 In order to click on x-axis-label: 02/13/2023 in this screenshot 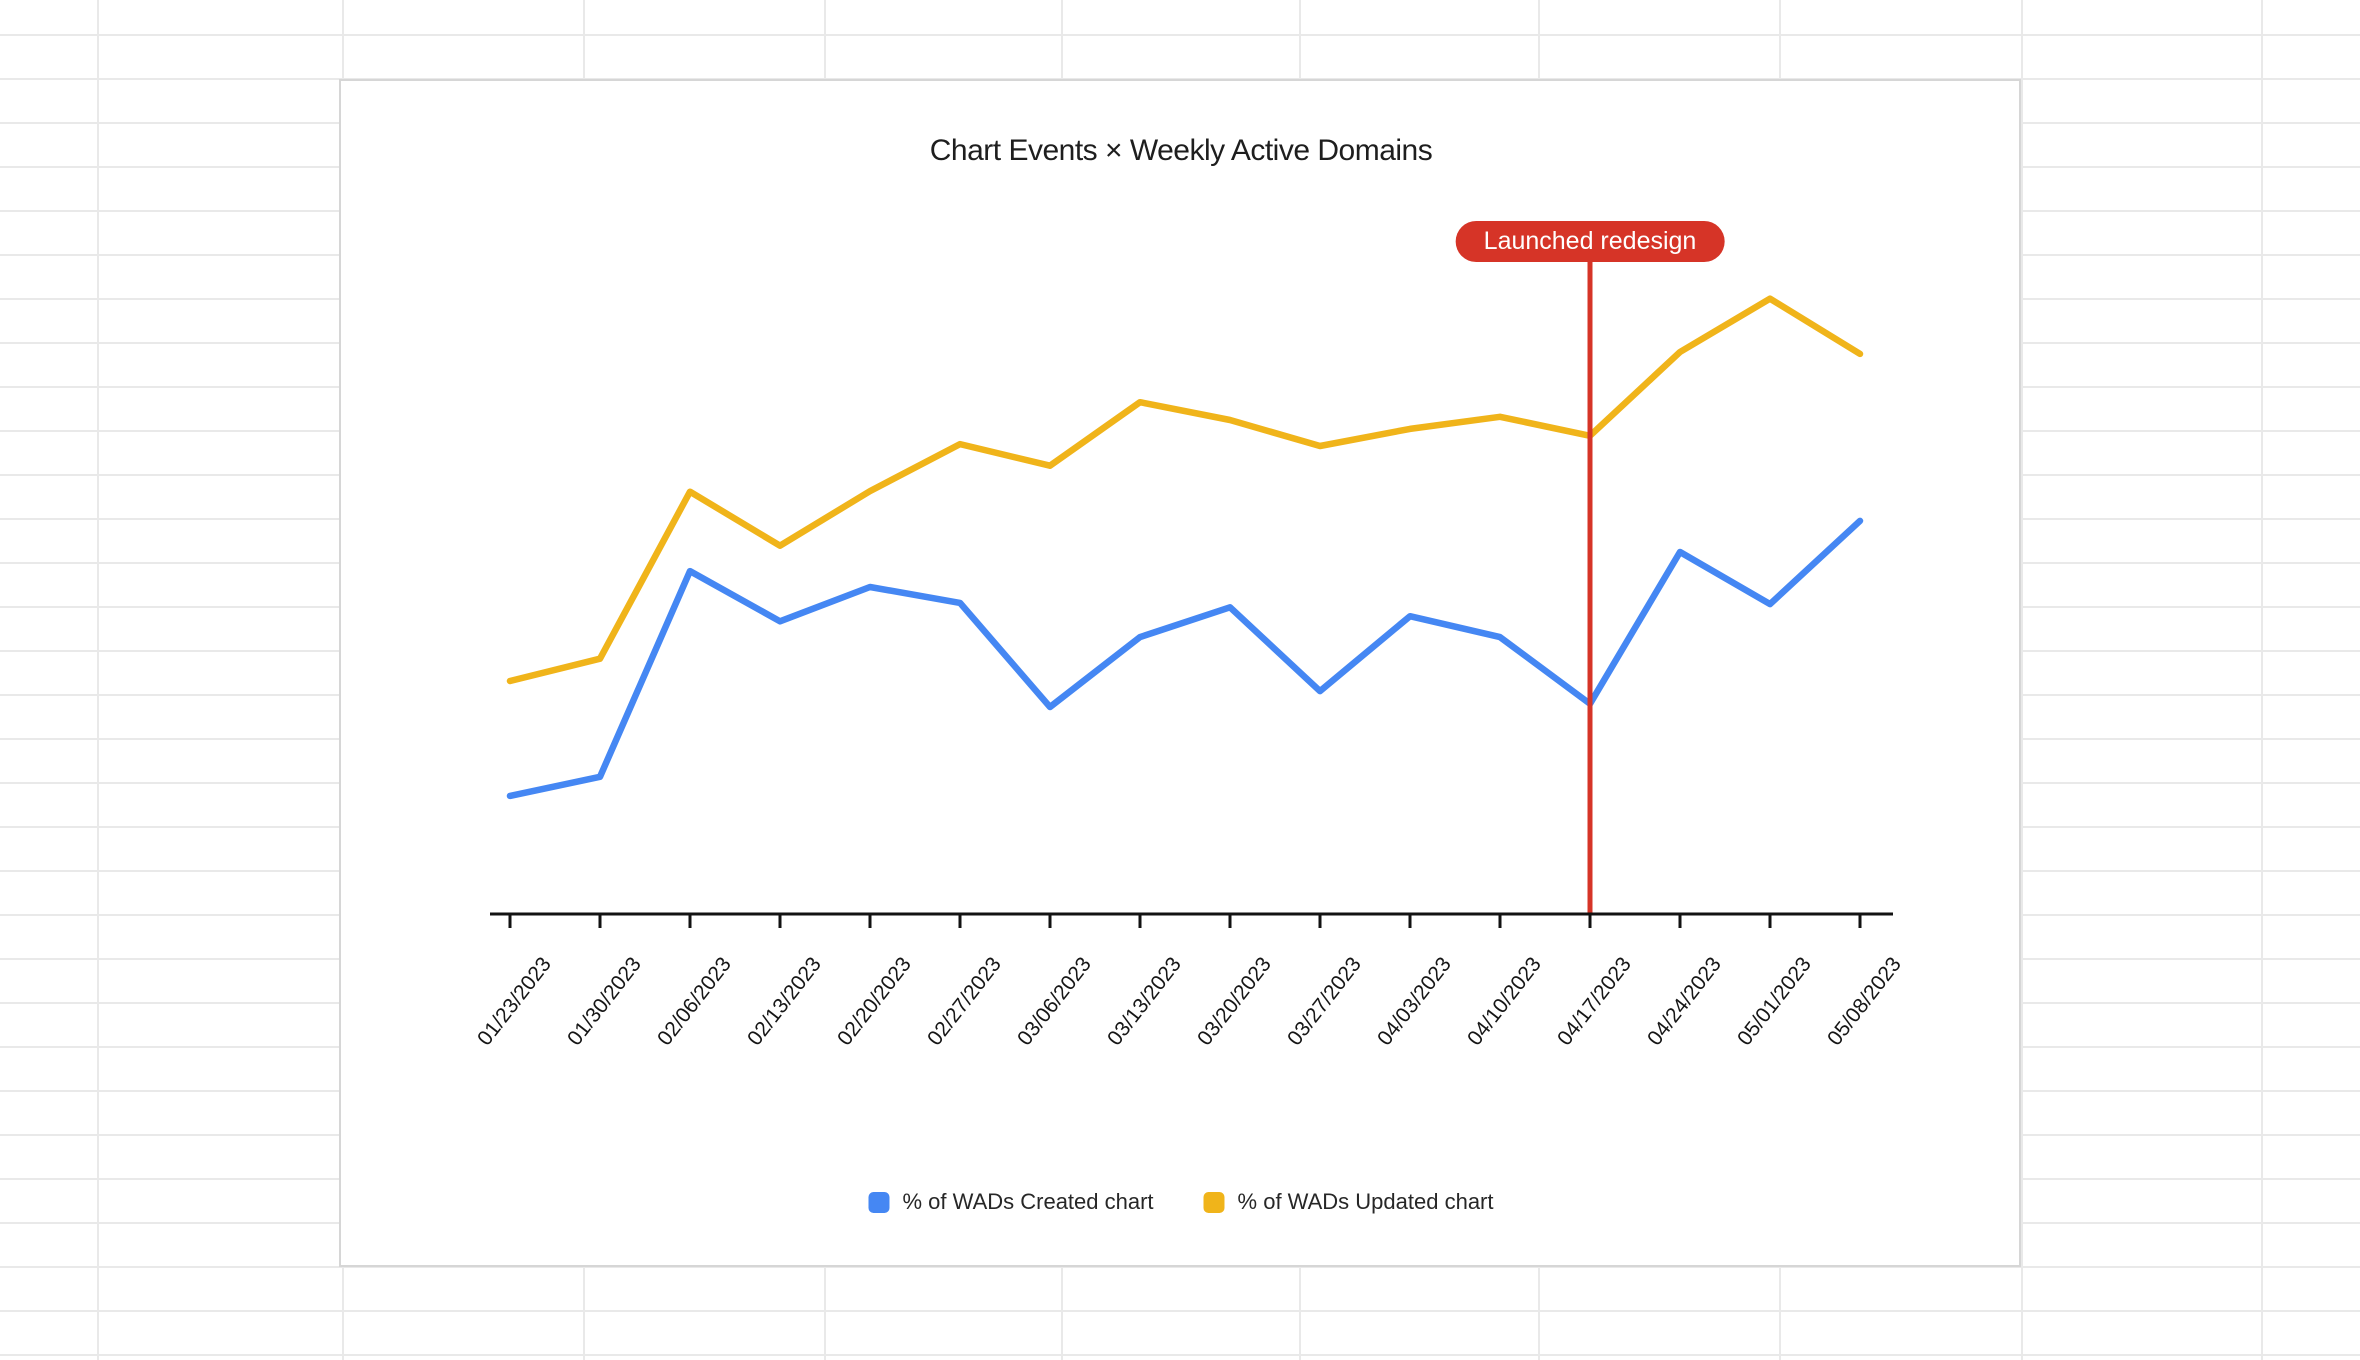, I will do `click(784, 1001)`.